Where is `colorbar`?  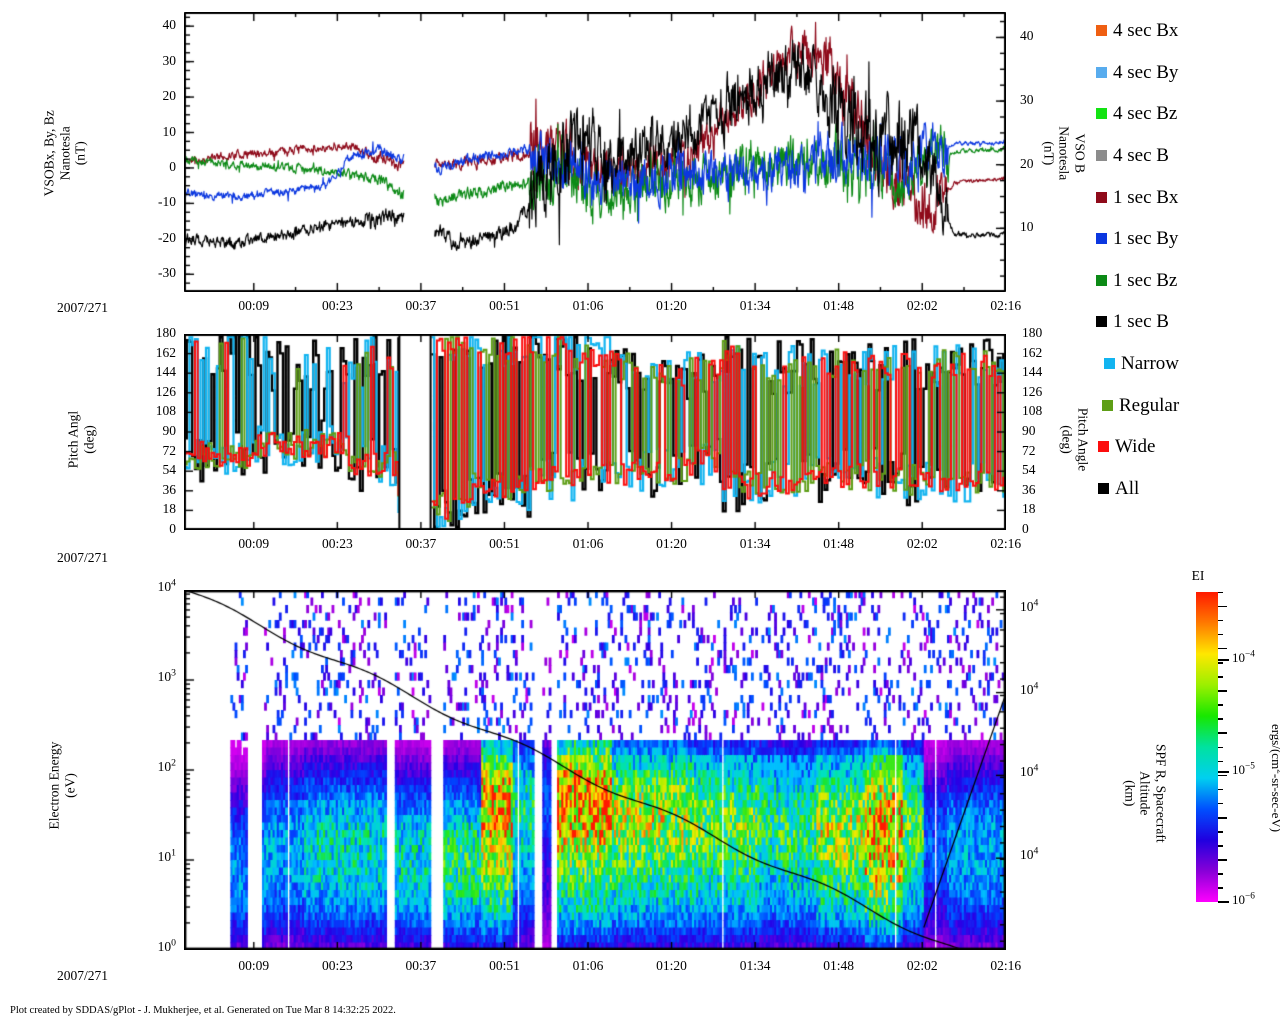 colorbar is located at coordinates (1207, 747).